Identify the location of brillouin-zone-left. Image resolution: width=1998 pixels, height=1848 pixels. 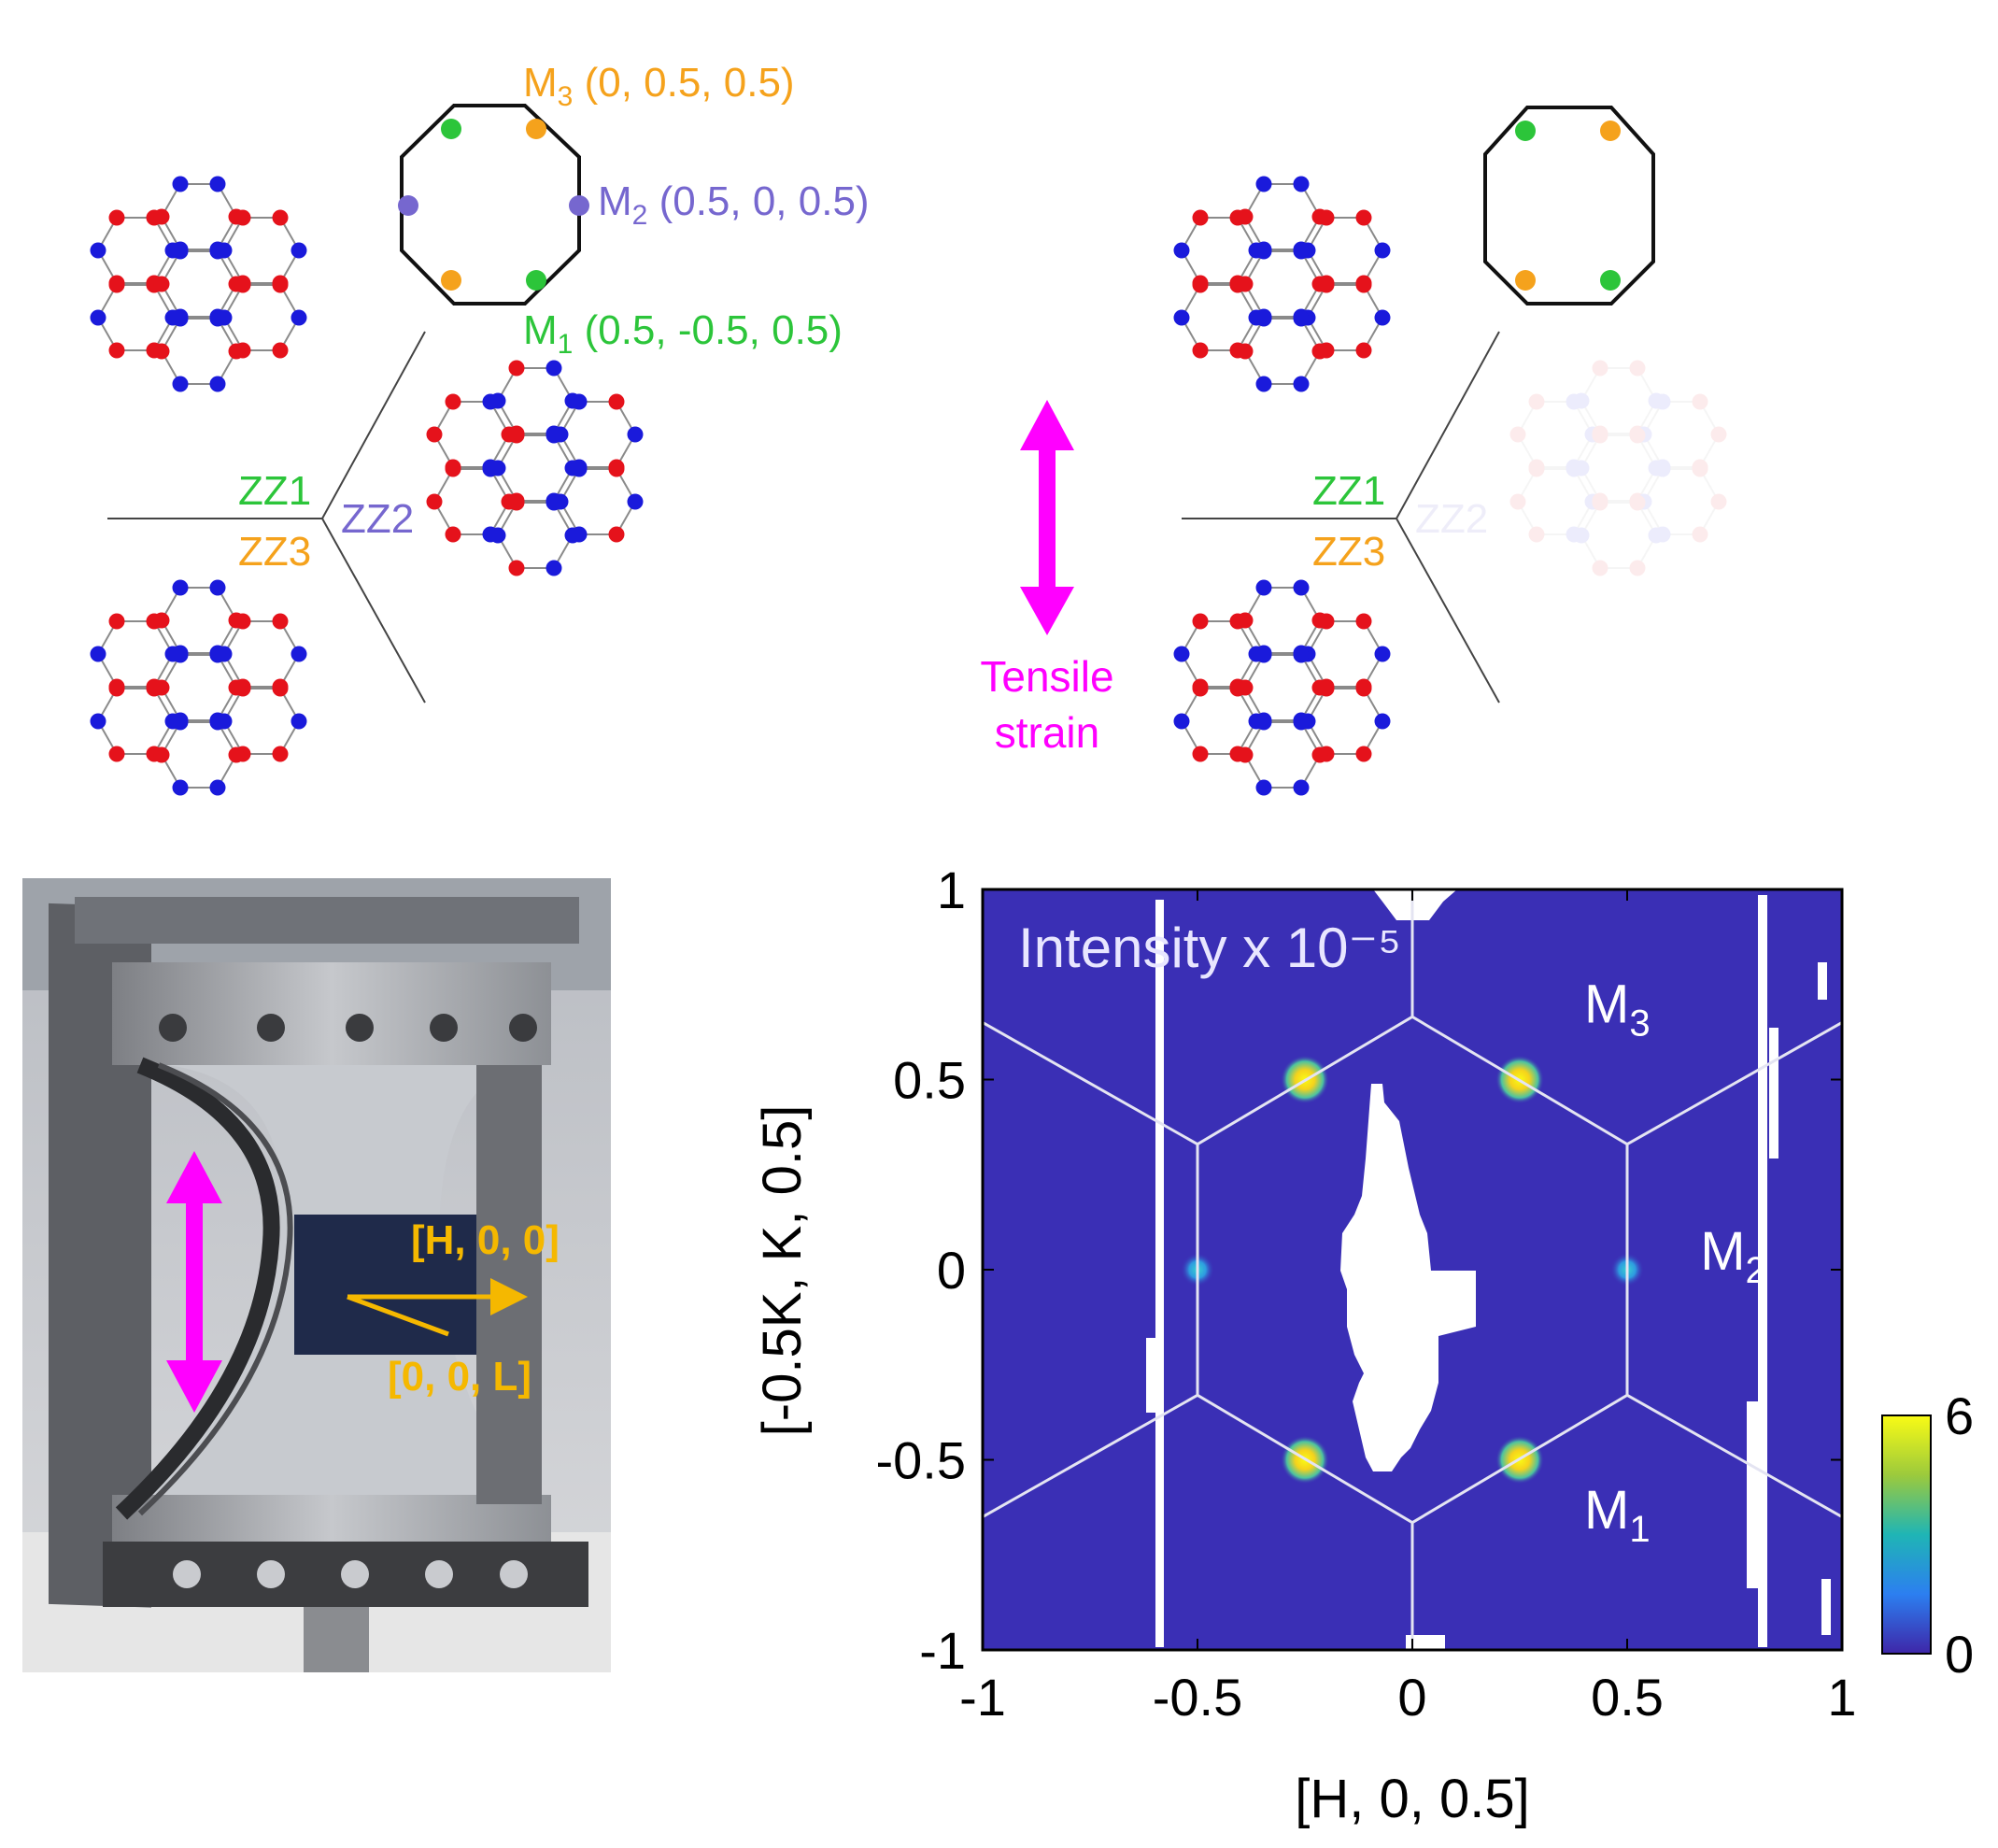
(494, 205).